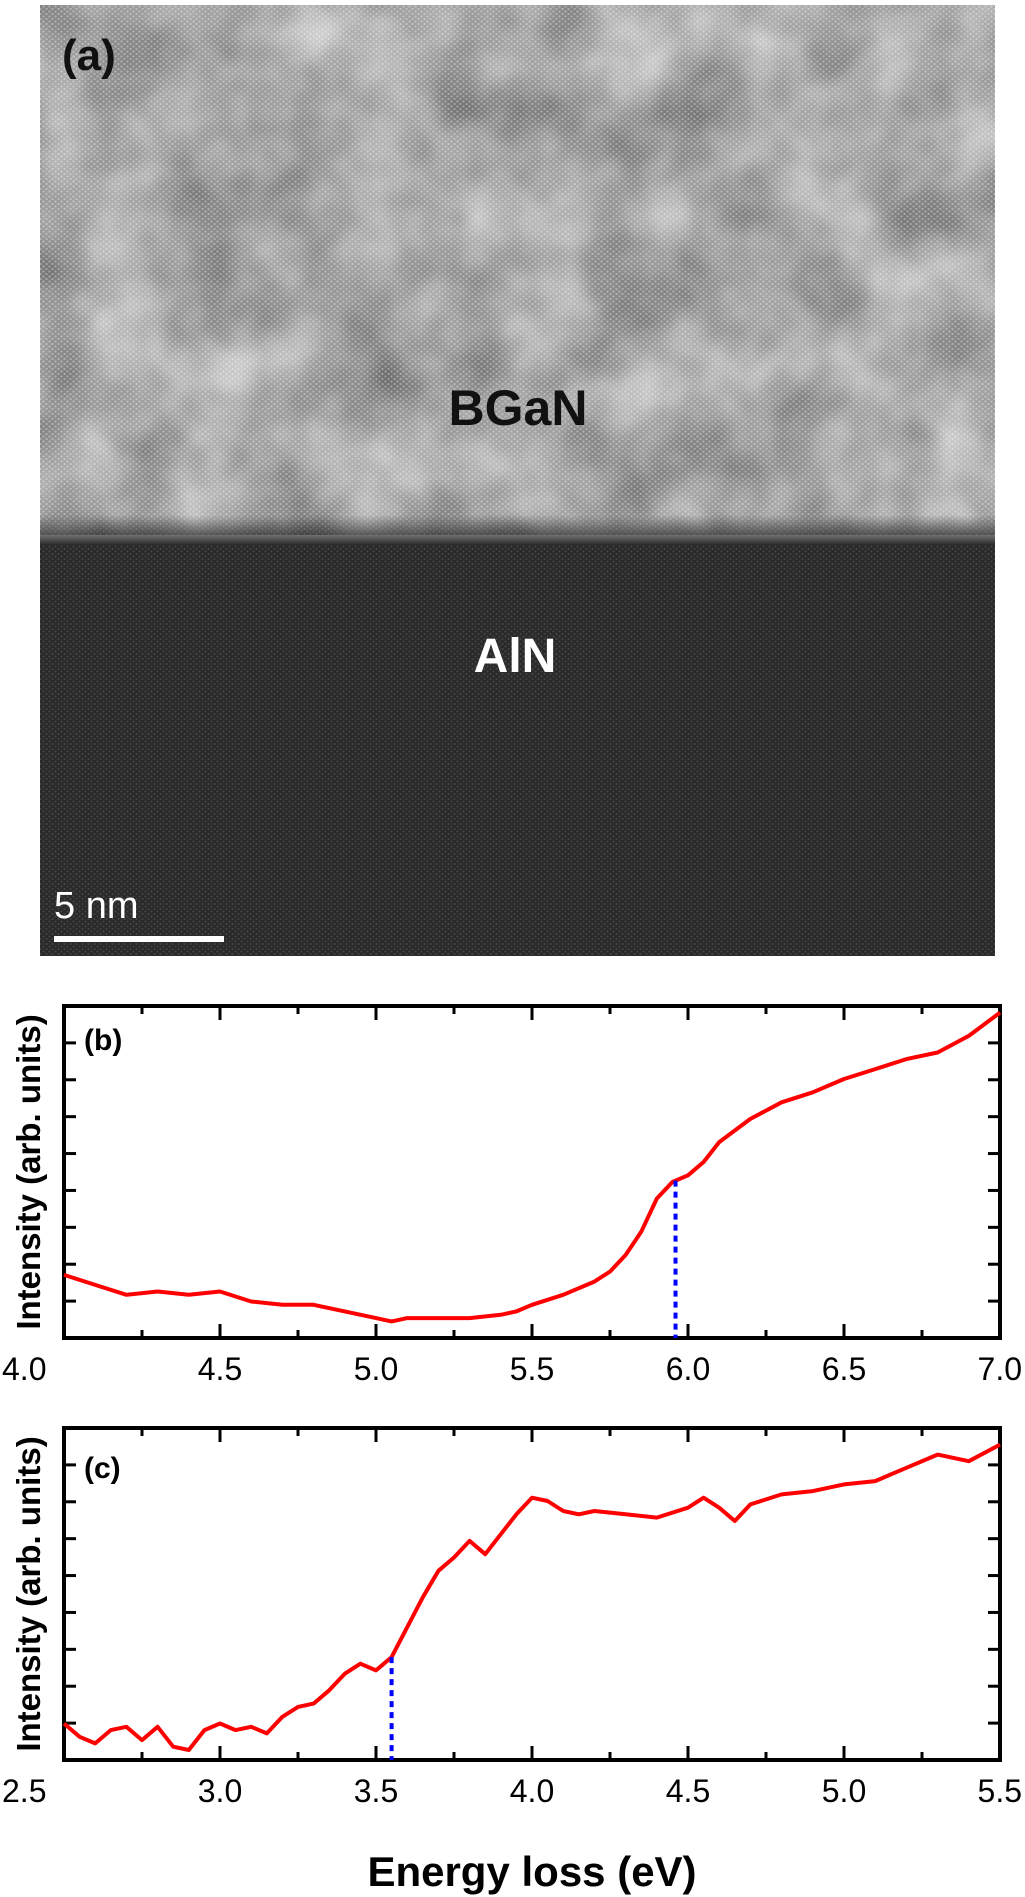 The width and height of the screenshot is (1025, 1897). I want to click on chart-b-x-tick-label: 7.0, so click(1000, 1369).